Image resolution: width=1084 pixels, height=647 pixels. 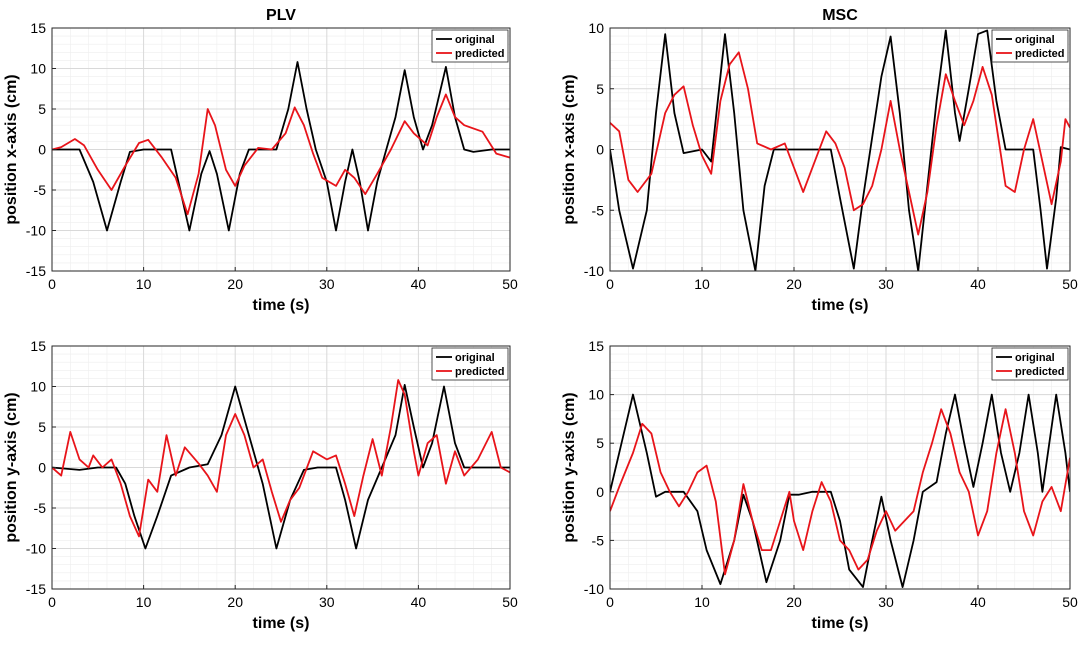 I want to click on chart-title: MSC, so click(x=840, y=15).